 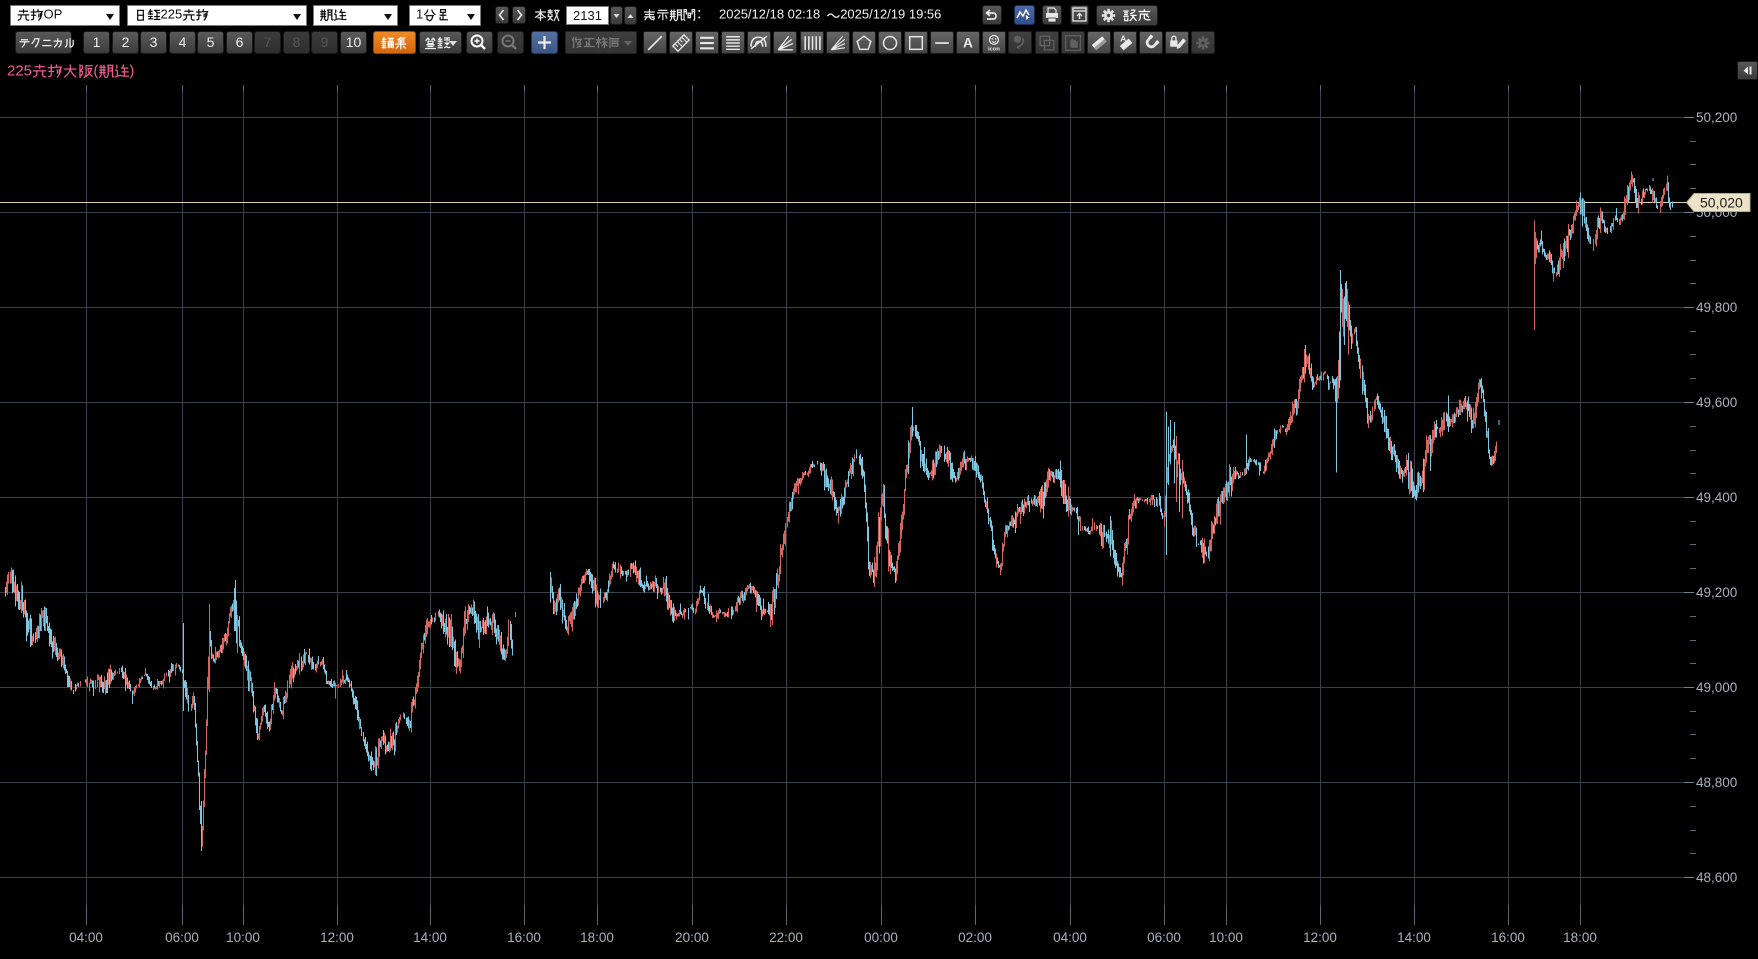 What do you see at coordinates (994, 49) in the screenshot?
I see `svg-text: icon` at bounding box center [994, 49].